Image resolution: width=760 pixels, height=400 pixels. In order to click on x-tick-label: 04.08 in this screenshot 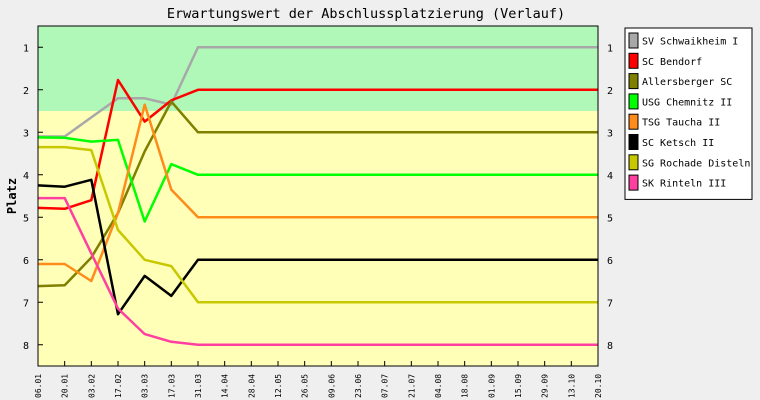, I will do `click(438, 386)`.